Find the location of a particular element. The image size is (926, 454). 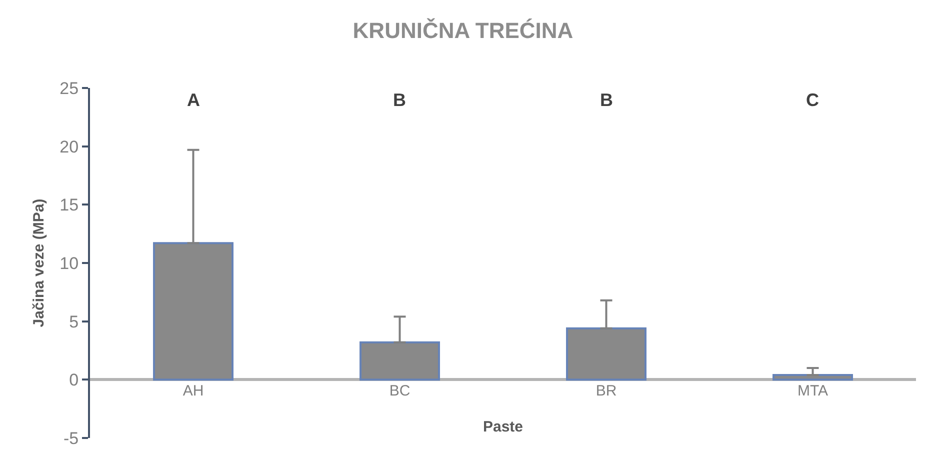

y-axis-title: Jačina veze (MPa) is located at coordinates (39, 263).